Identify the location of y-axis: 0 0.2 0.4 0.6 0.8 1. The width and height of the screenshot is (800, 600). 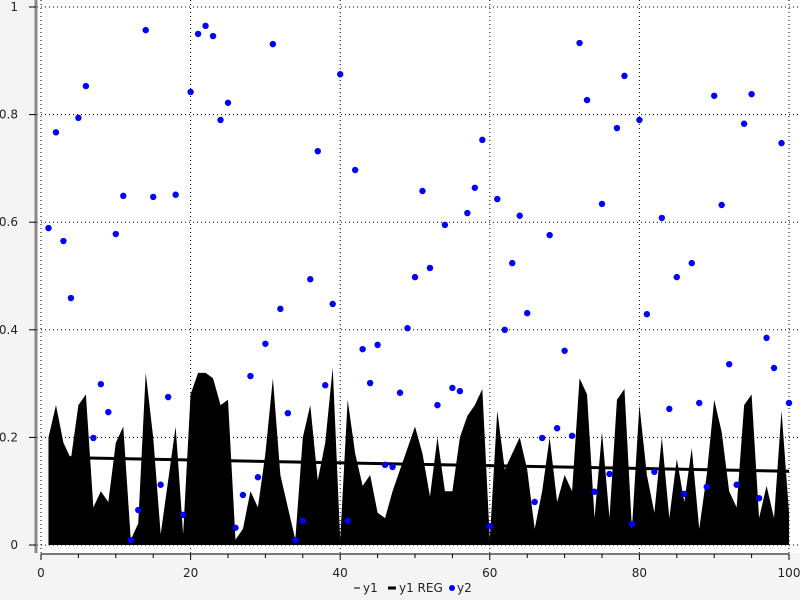
(18, 276).